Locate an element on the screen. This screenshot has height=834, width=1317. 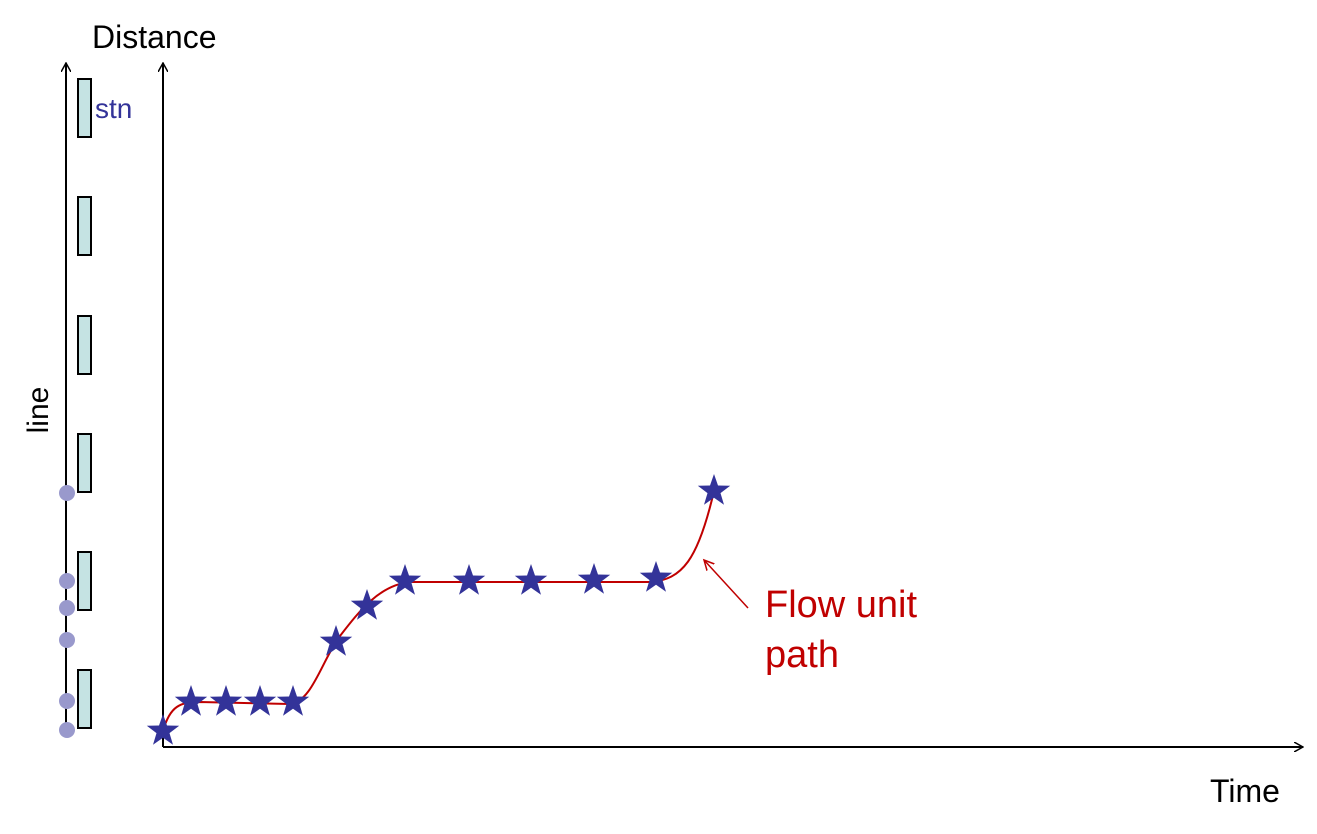
units is located at coordinates (67, 611).